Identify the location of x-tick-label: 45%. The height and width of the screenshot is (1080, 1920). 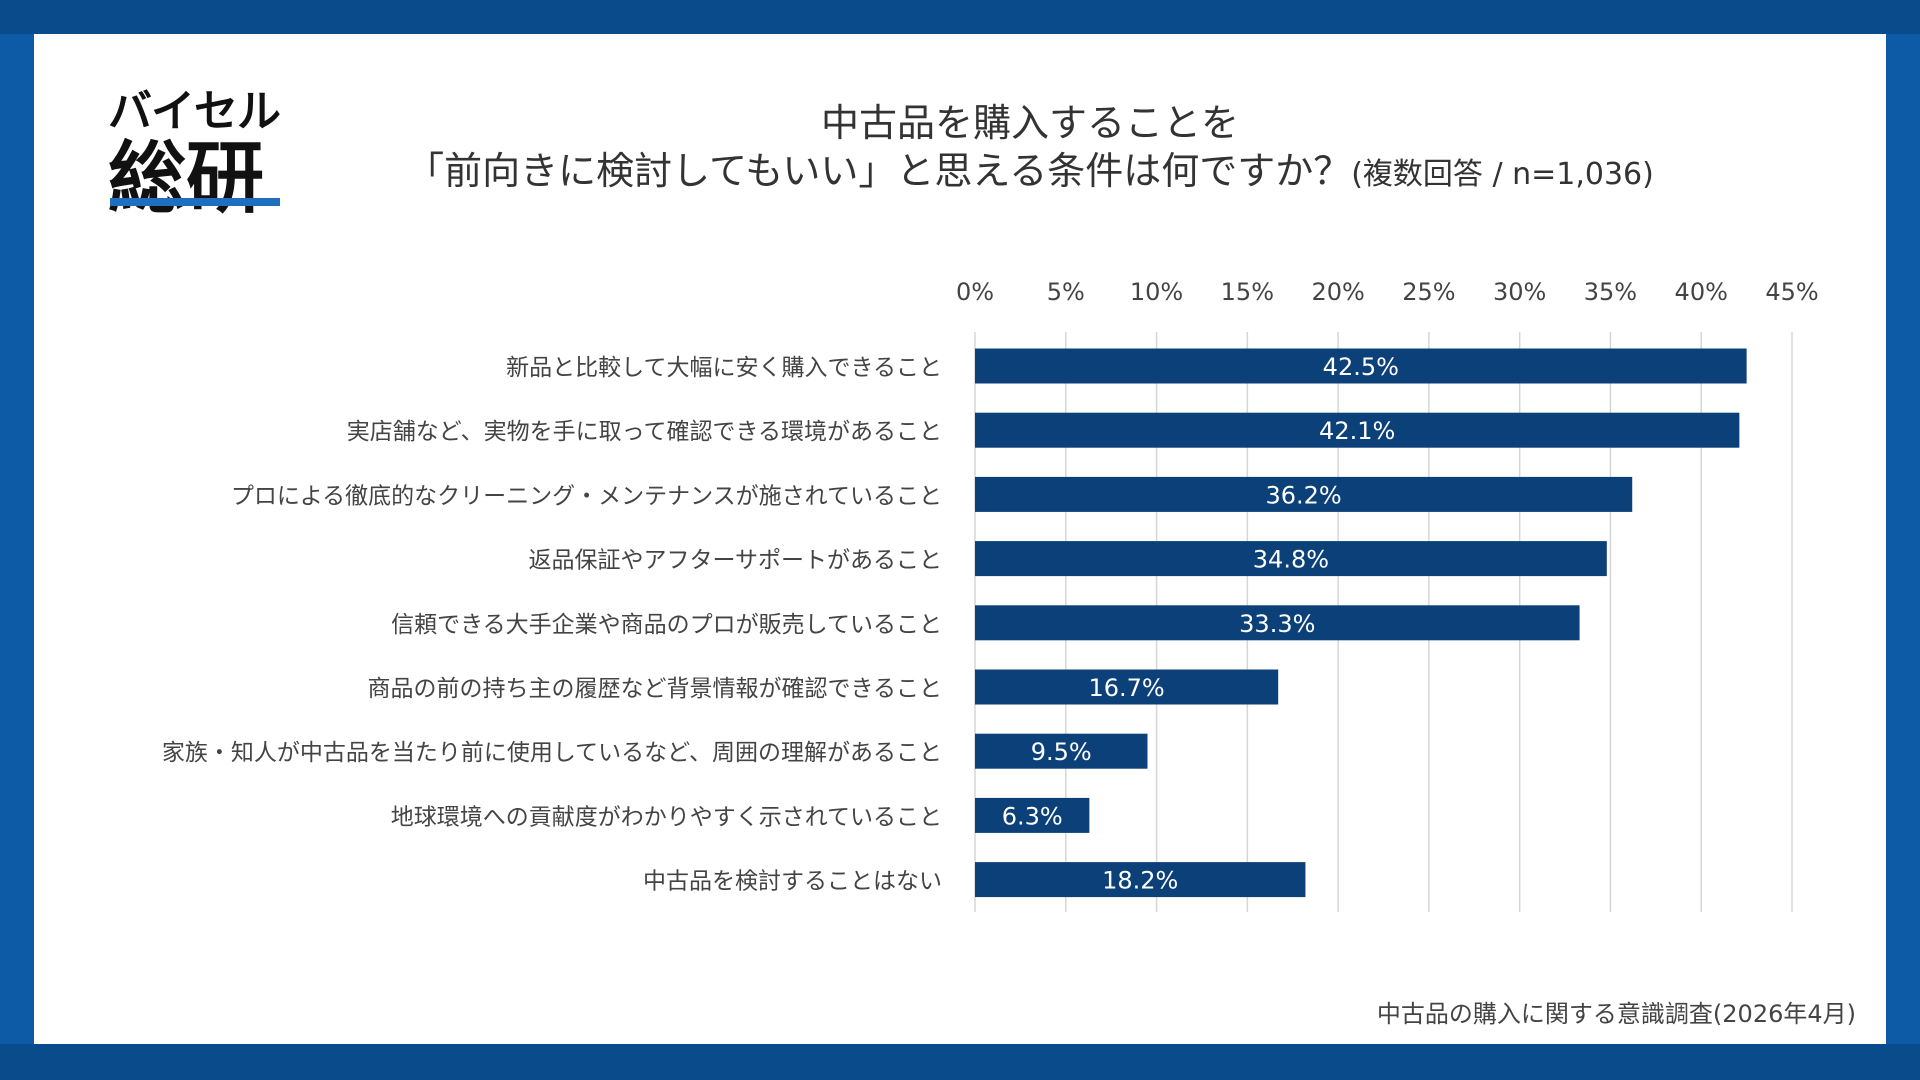
(1791, 292).